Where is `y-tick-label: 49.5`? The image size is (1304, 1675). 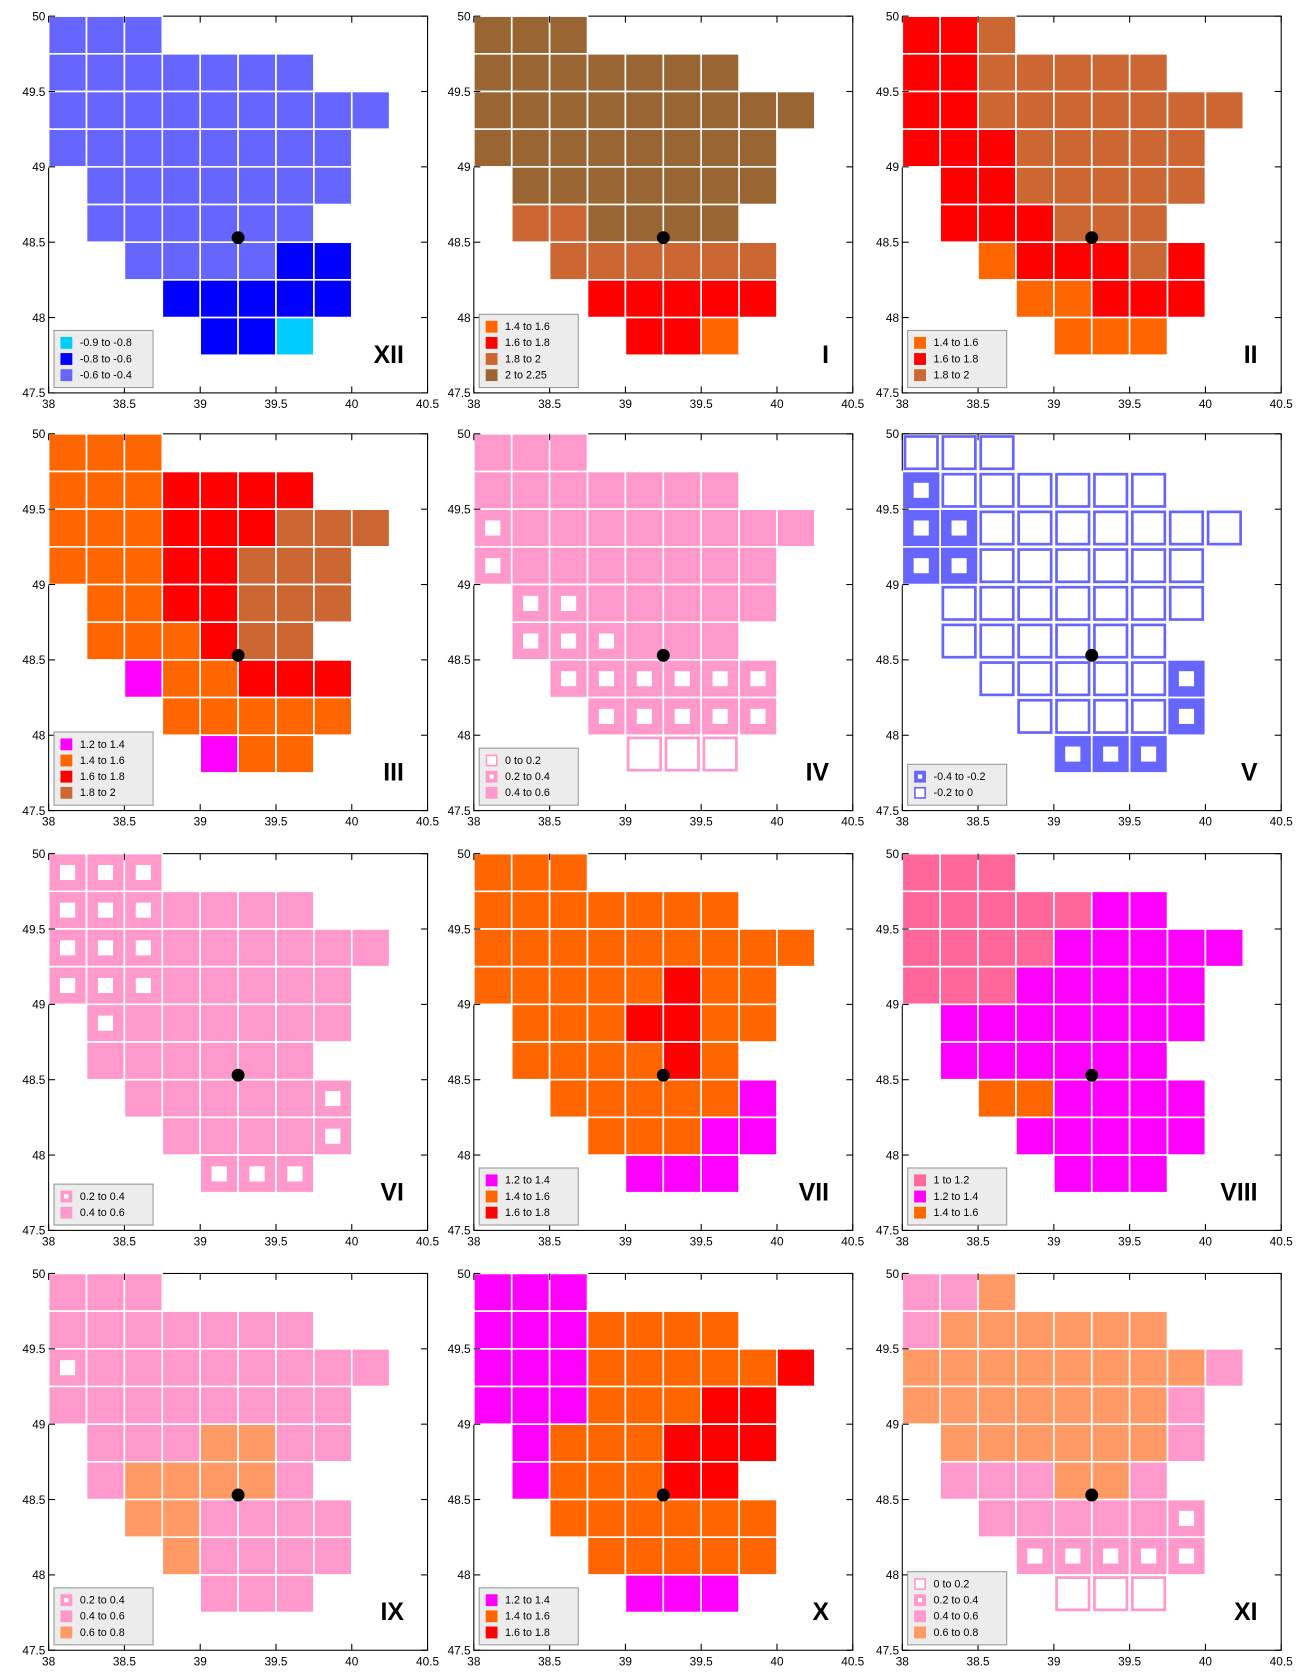
y-tick-label: 49.5 is located at coordinates (459, 509).